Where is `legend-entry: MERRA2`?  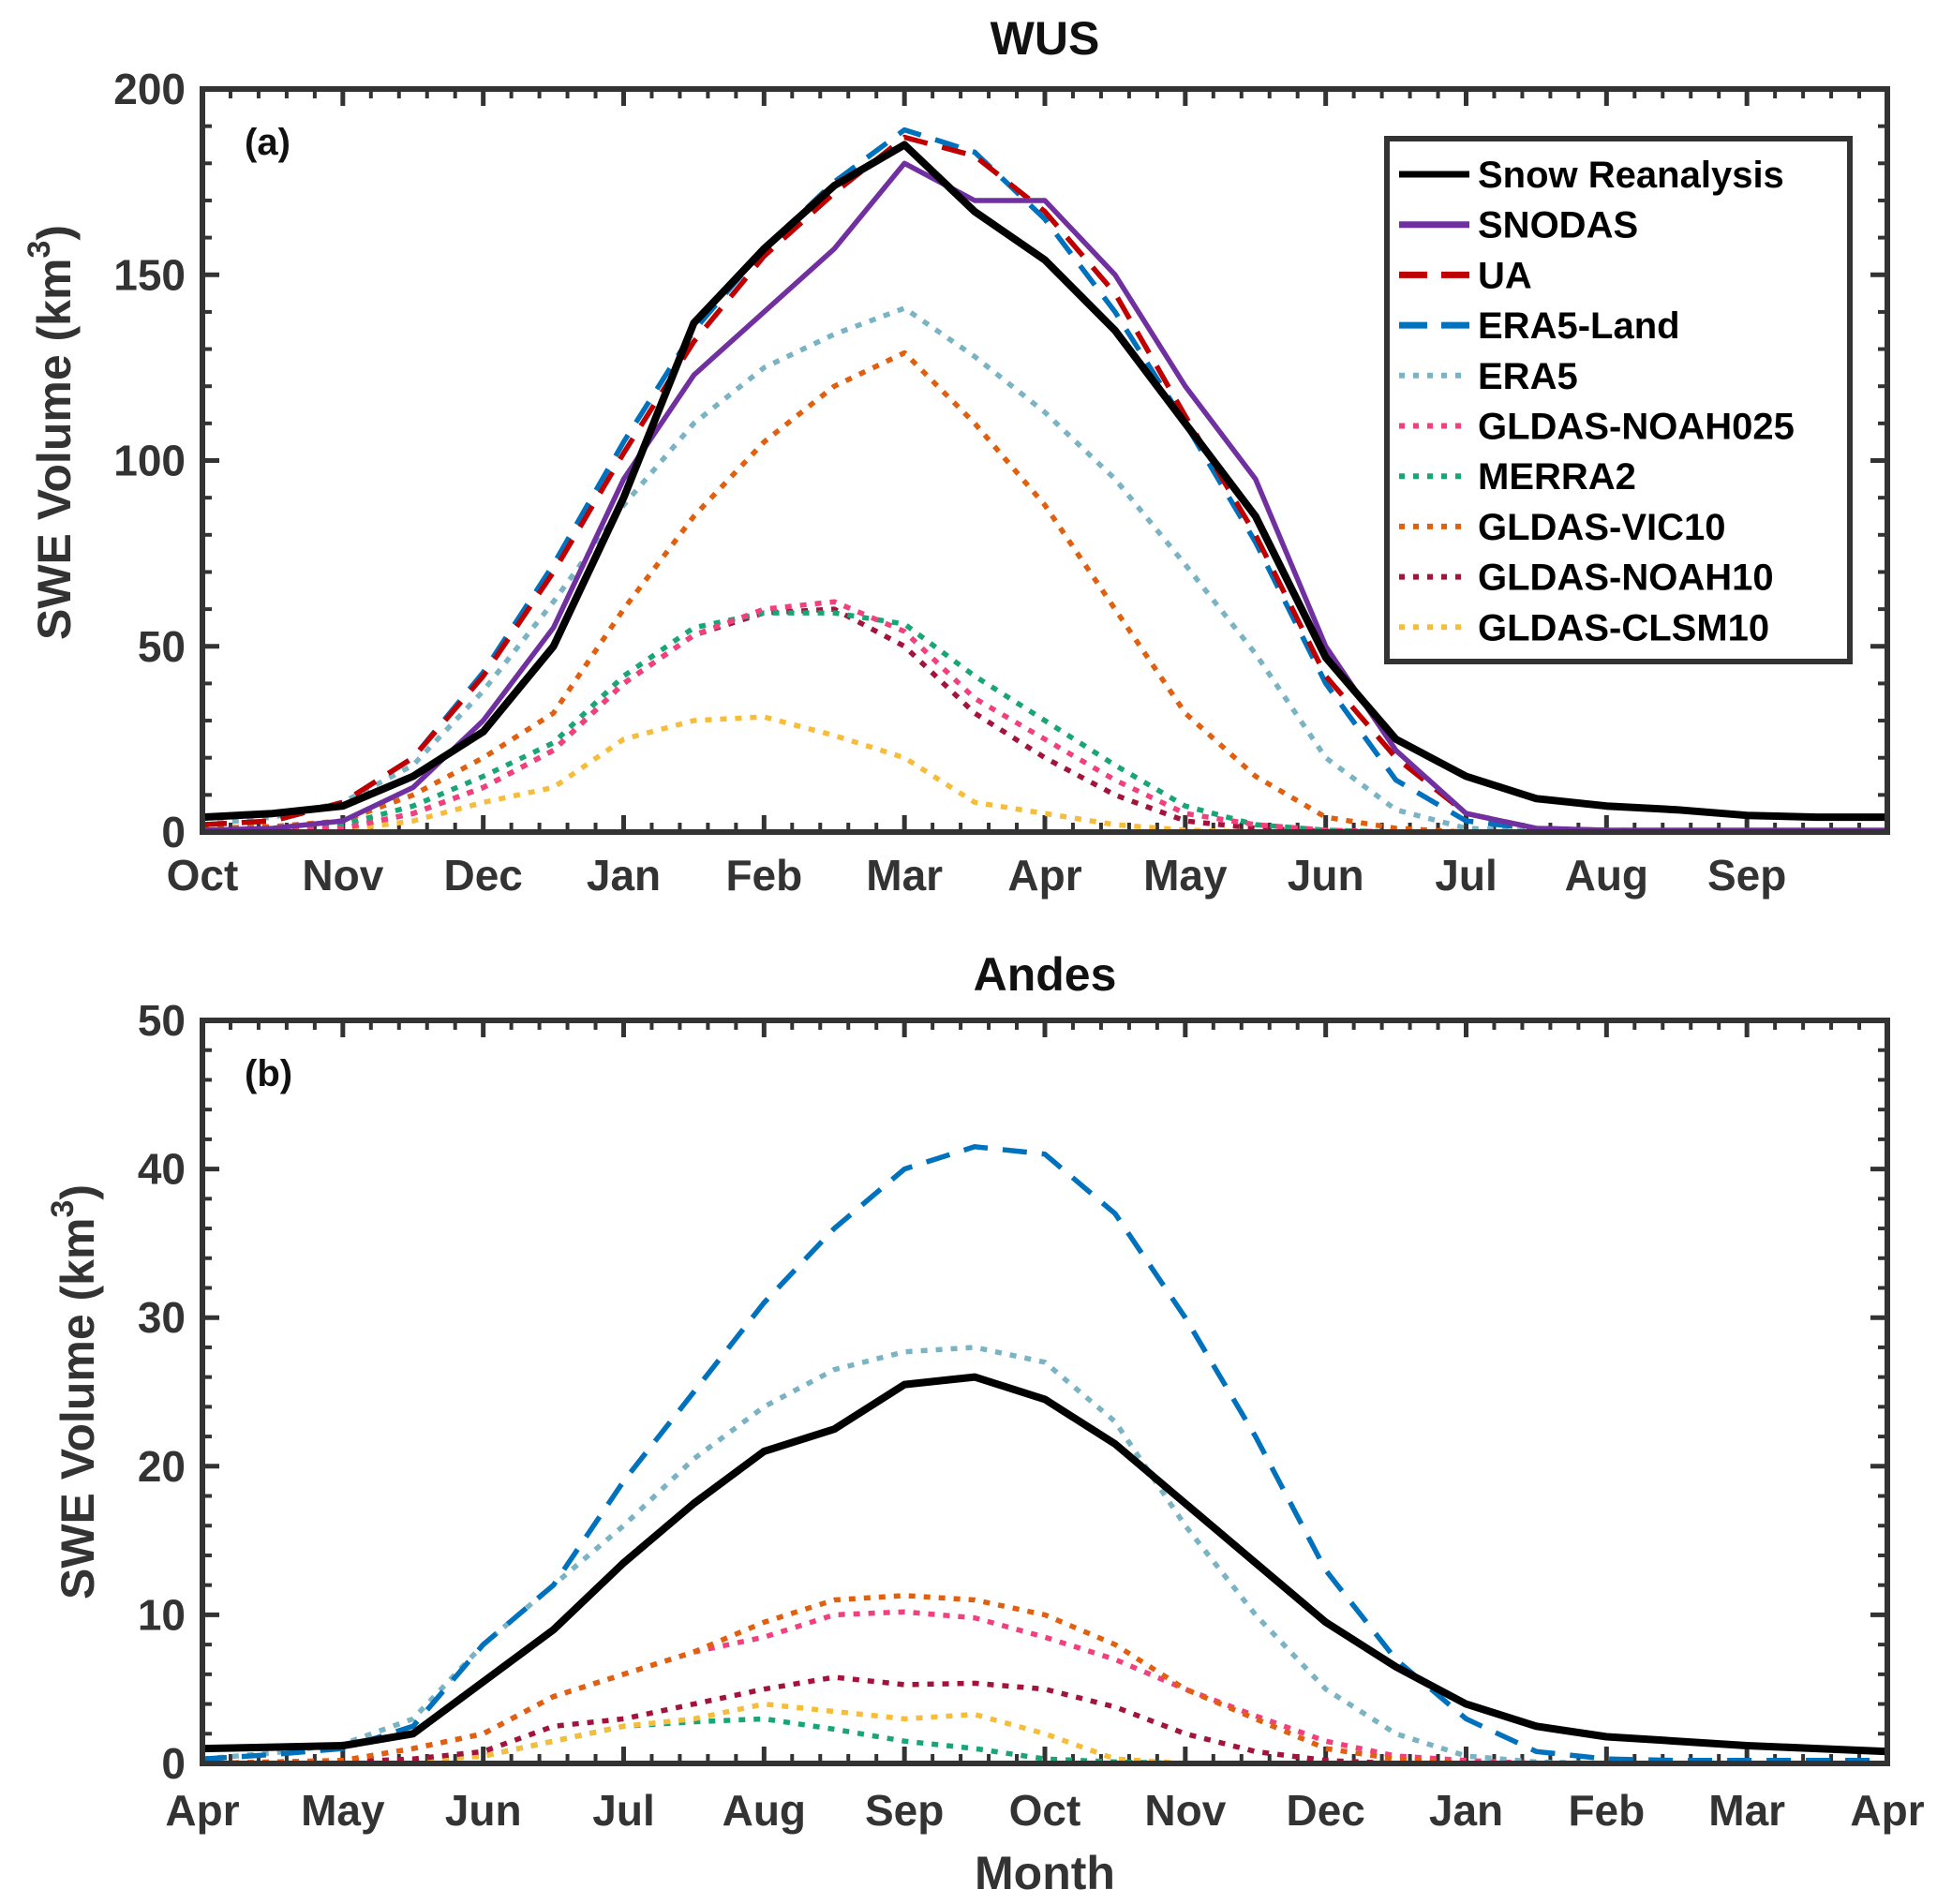 legend-entry: MERRA2 is located at coordinates (1557, 477).